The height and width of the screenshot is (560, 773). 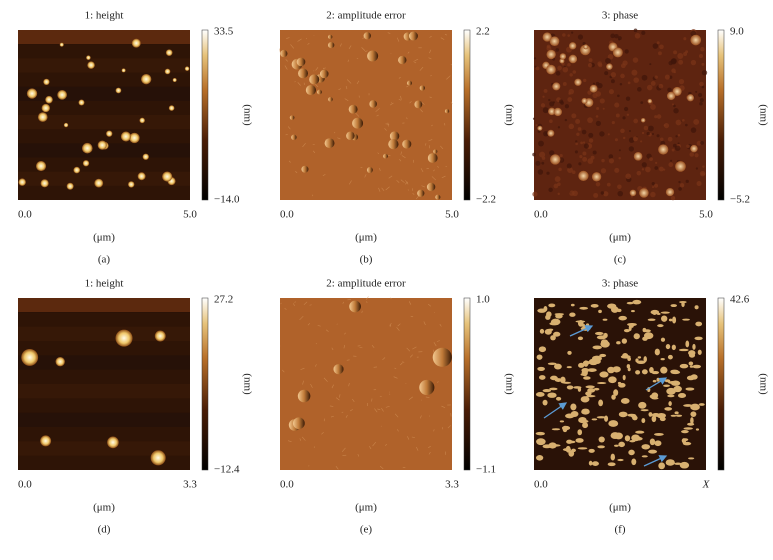 I want to click on scan-band, so click(x=104, y=65).